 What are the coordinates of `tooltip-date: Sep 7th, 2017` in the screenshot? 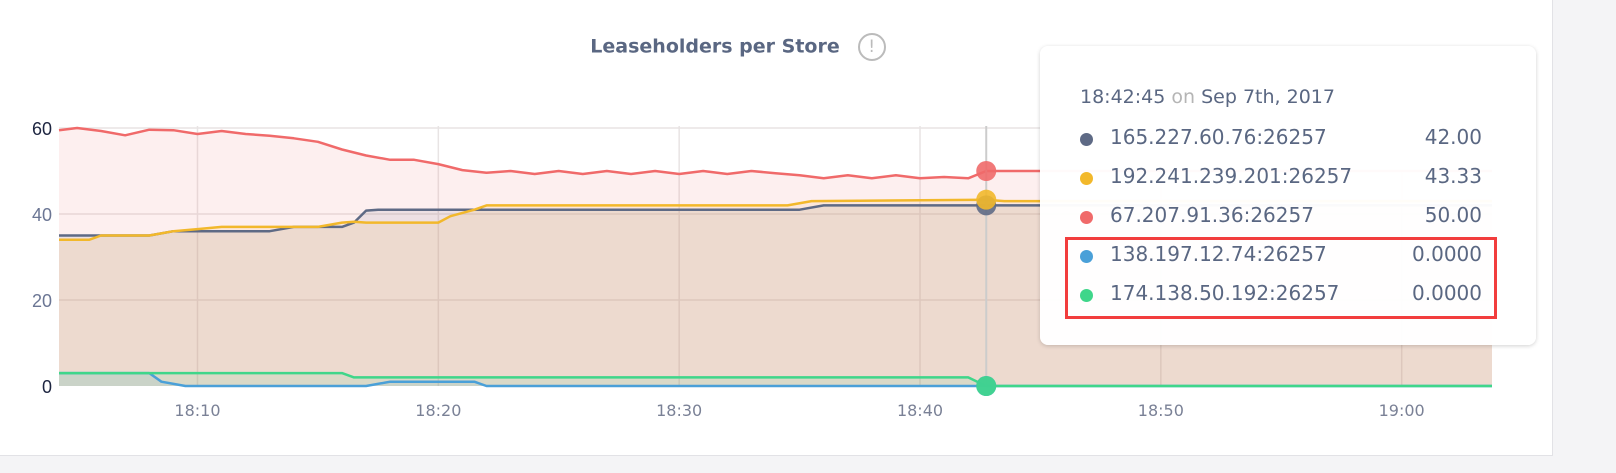 It's located at (1268, 97).